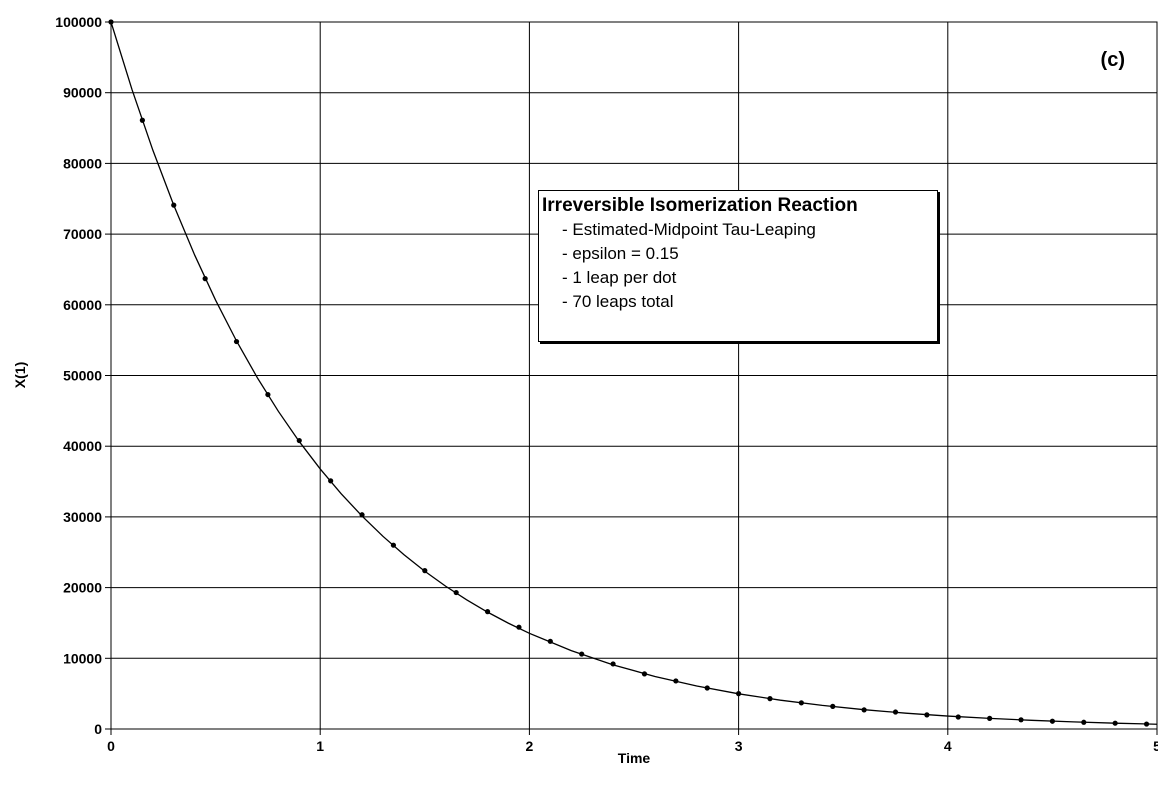  What do you see at coordinates (82, 658) in the screenshot?
I see `y-tick-label: 10000` at bounding box center [82, 658].